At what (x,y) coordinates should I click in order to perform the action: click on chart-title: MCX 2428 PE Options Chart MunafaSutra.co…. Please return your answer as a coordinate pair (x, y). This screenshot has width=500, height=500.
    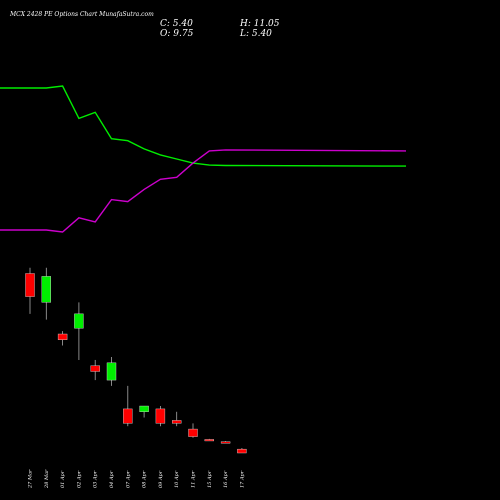
    Looking at the image, I should click on (81, 14).